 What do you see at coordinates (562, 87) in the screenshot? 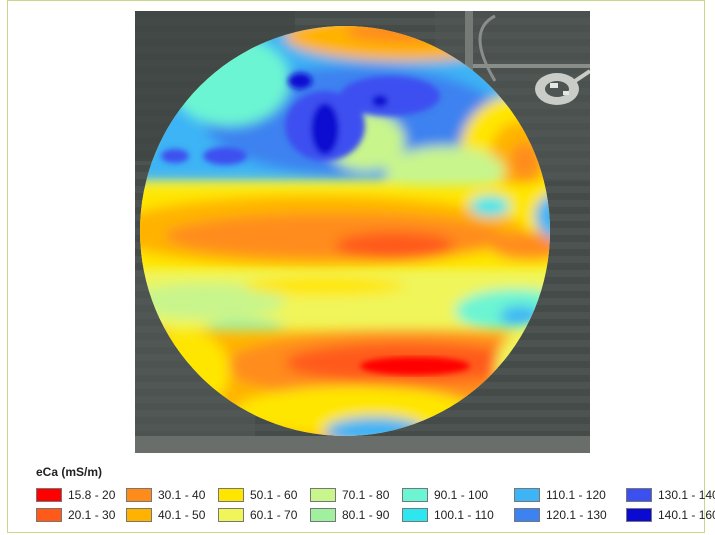
I see `farmstead` at bounding box center [562, 87].